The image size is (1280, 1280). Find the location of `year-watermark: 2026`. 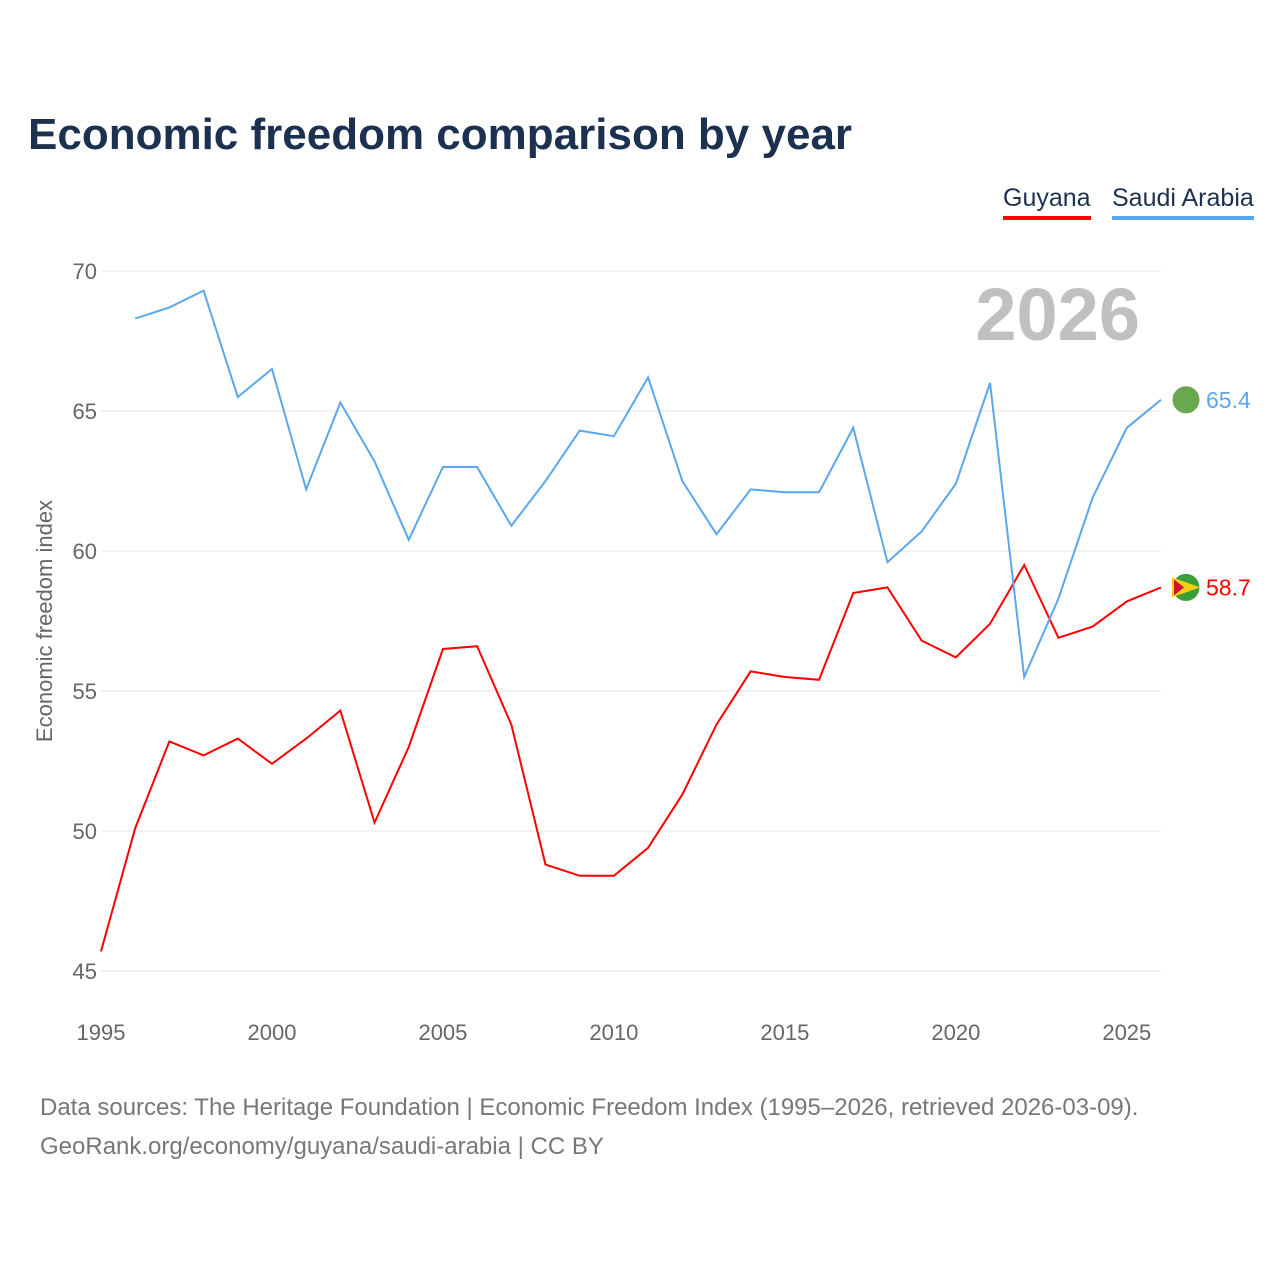

year-watermark: 2026 is located at coordinates (1057, 314).